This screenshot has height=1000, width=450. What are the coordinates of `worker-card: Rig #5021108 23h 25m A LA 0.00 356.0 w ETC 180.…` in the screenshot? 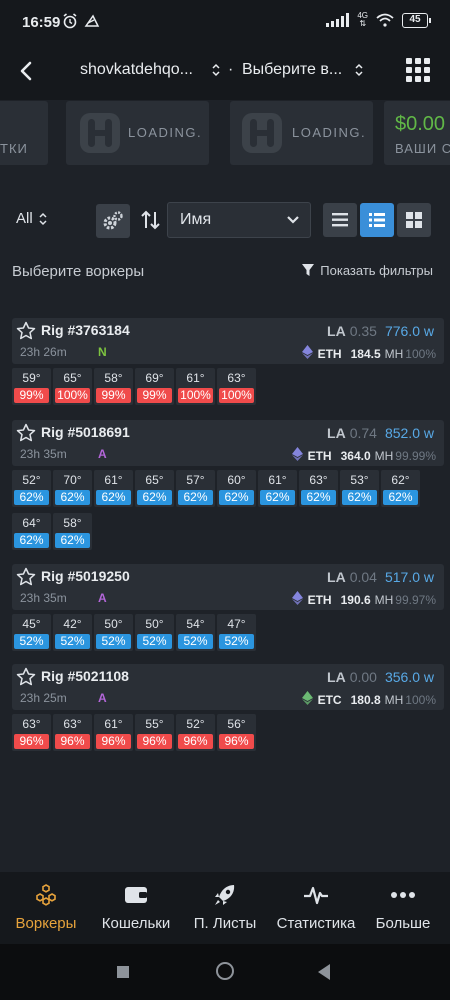 It's located at (228, 687).